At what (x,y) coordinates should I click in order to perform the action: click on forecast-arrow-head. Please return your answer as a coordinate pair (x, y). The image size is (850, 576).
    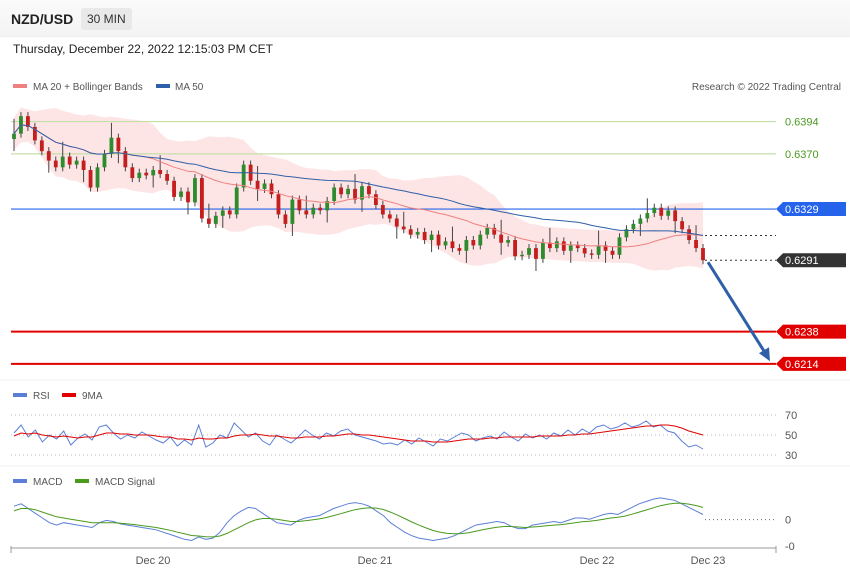
    Looking at the image, I should click on (764, 354).